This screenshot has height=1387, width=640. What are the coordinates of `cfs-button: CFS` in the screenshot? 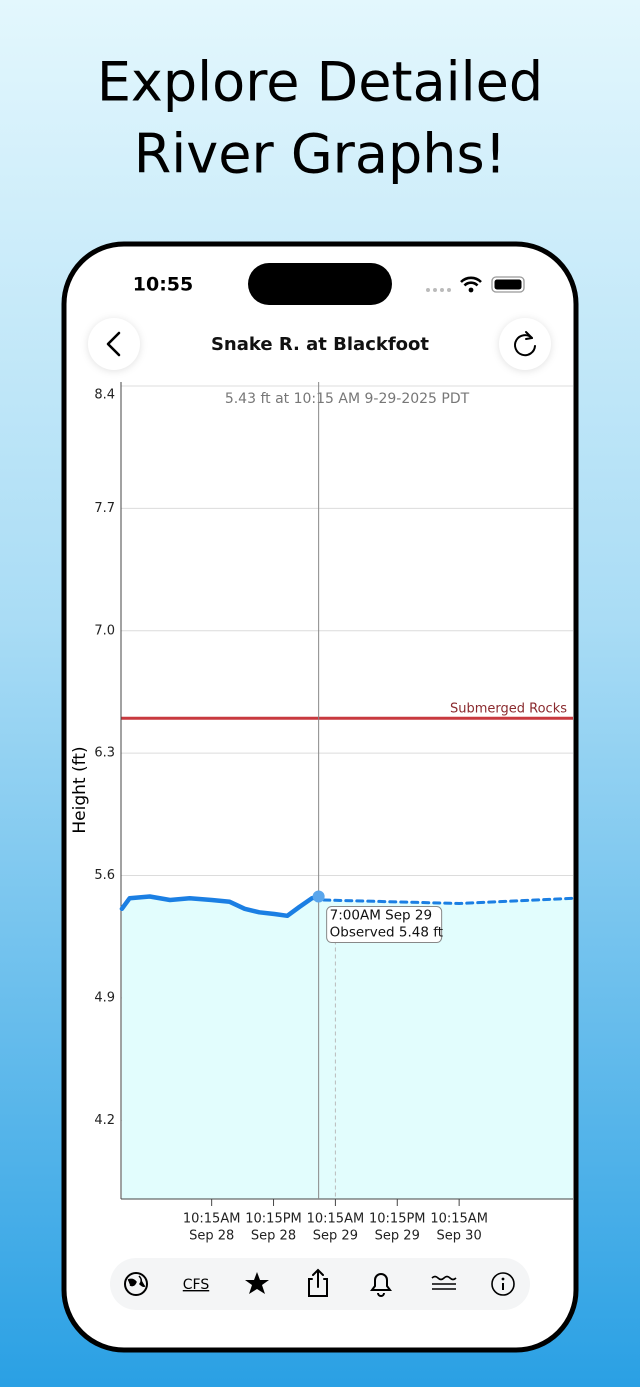 It's located at (196, 1285).